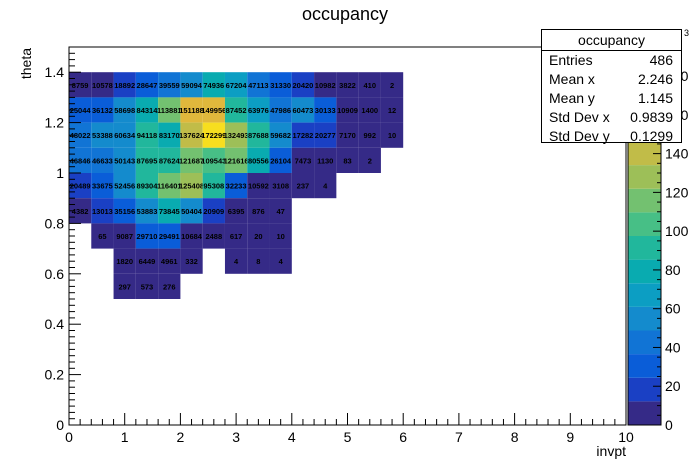  I want to click on stats-key: Mean x, so click(572, 79).